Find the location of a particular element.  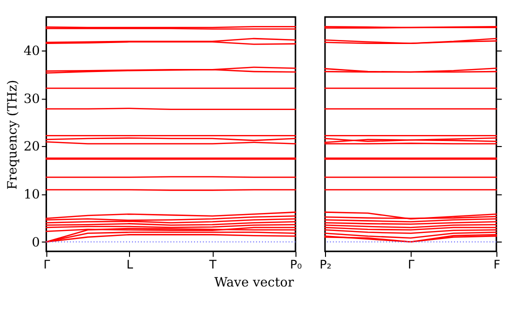

x-tick-label: F is located at coordinates (496, 265).